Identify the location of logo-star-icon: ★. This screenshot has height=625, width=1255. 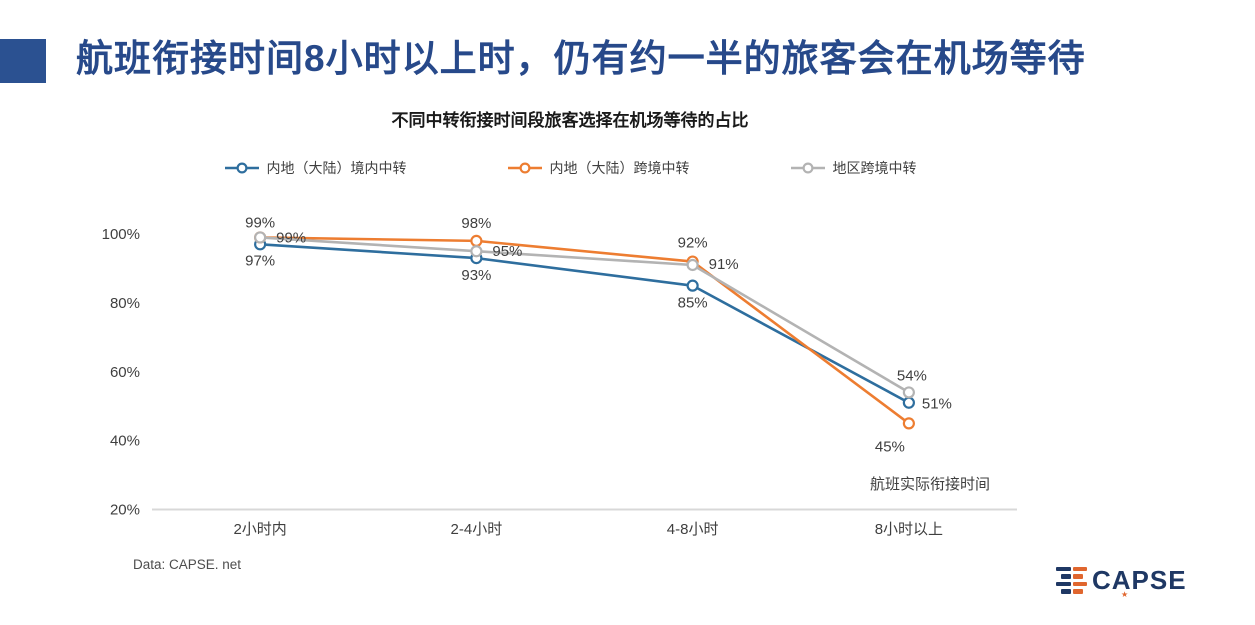
(1125, 594).